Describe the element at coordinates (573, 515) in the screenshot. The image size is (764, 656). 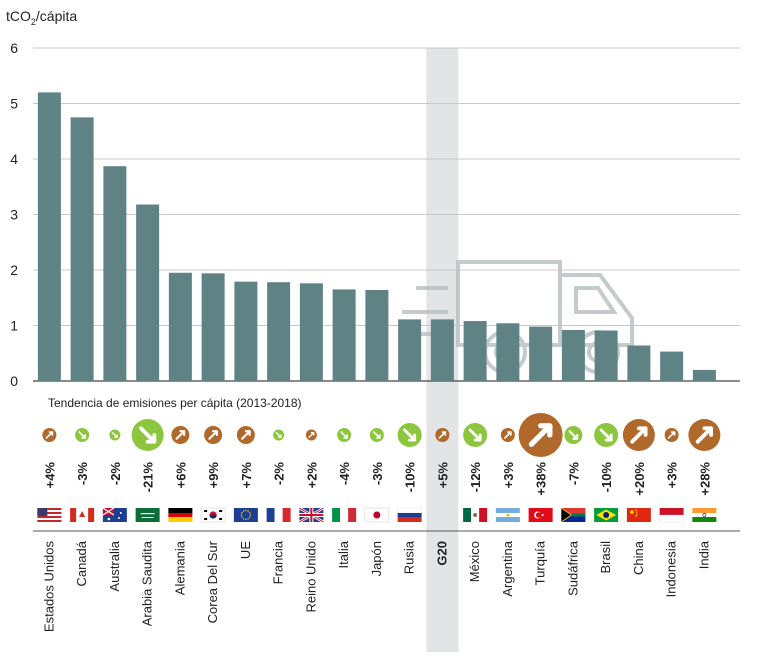
I see `flag-za-icon` at that location.